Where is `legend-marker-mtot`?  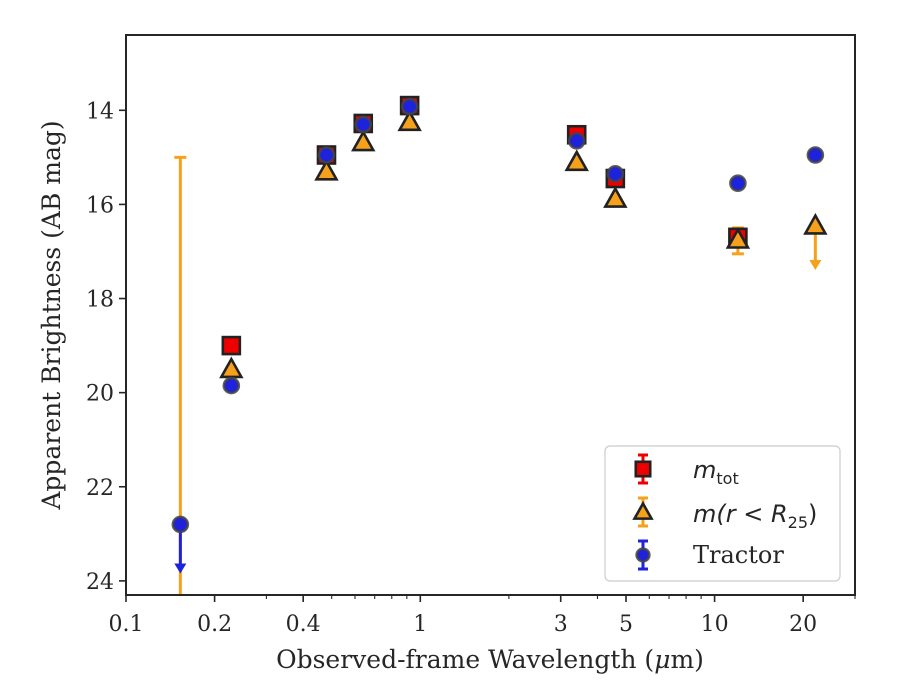
legend-marker-mtot is located at coordinates (643, 469).